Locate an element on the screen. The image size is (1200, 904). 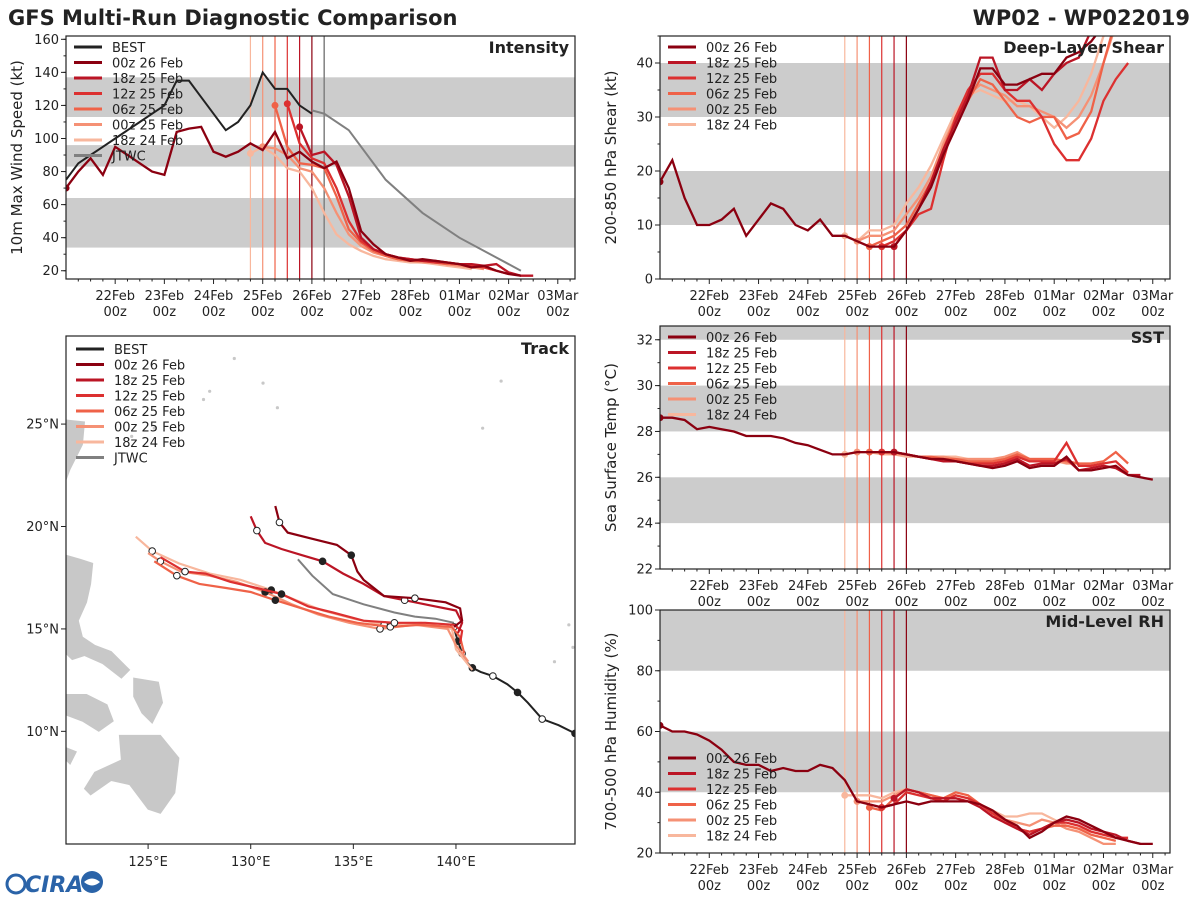
x-tick-label: 01Mar is located at coordinates (460, 296).